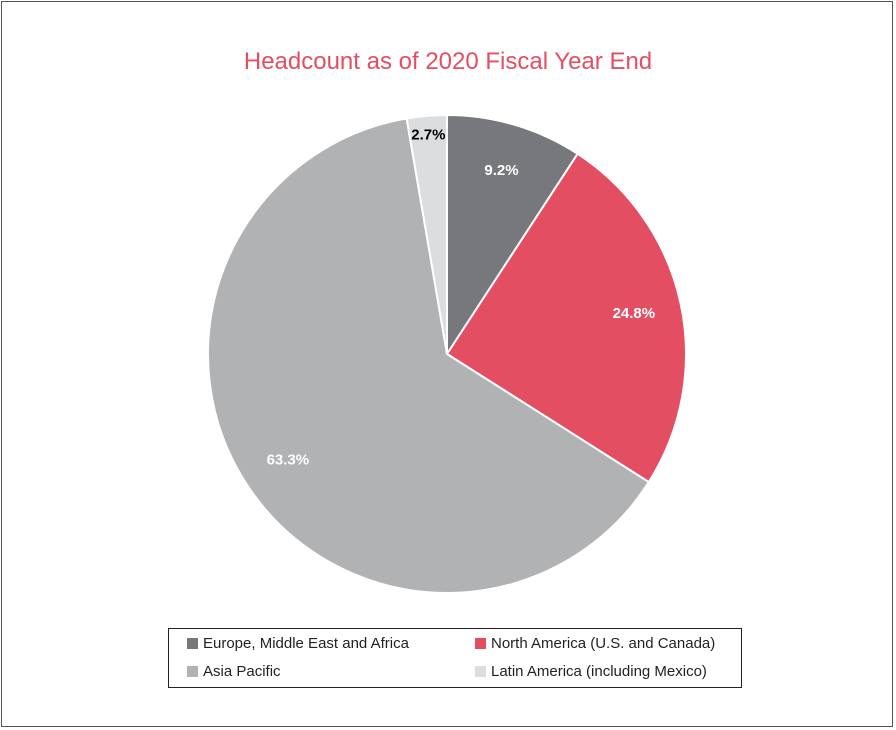 Image resolution: width=896 pixels, height=730 pixels. Describe the element at coordinates (306, 643) in the screenshot. I see `legend-label: Europe, Middle East and Africa` at that location.